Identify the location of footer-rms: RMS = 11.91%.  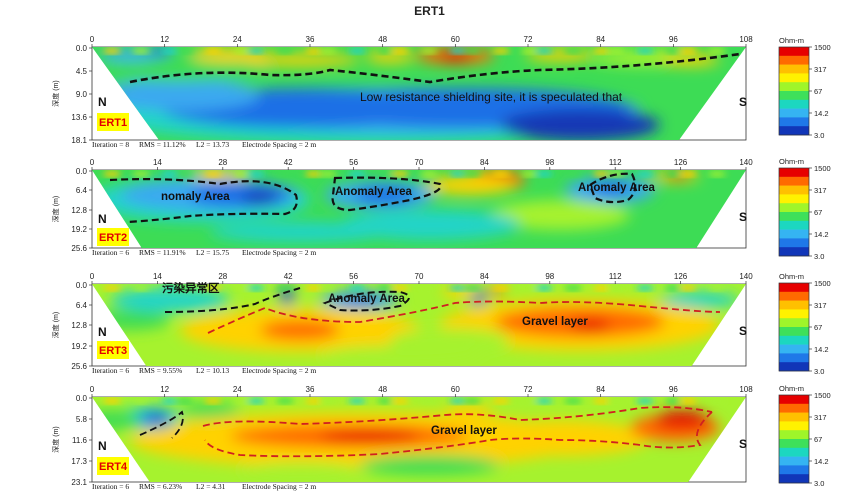
(162, 252).